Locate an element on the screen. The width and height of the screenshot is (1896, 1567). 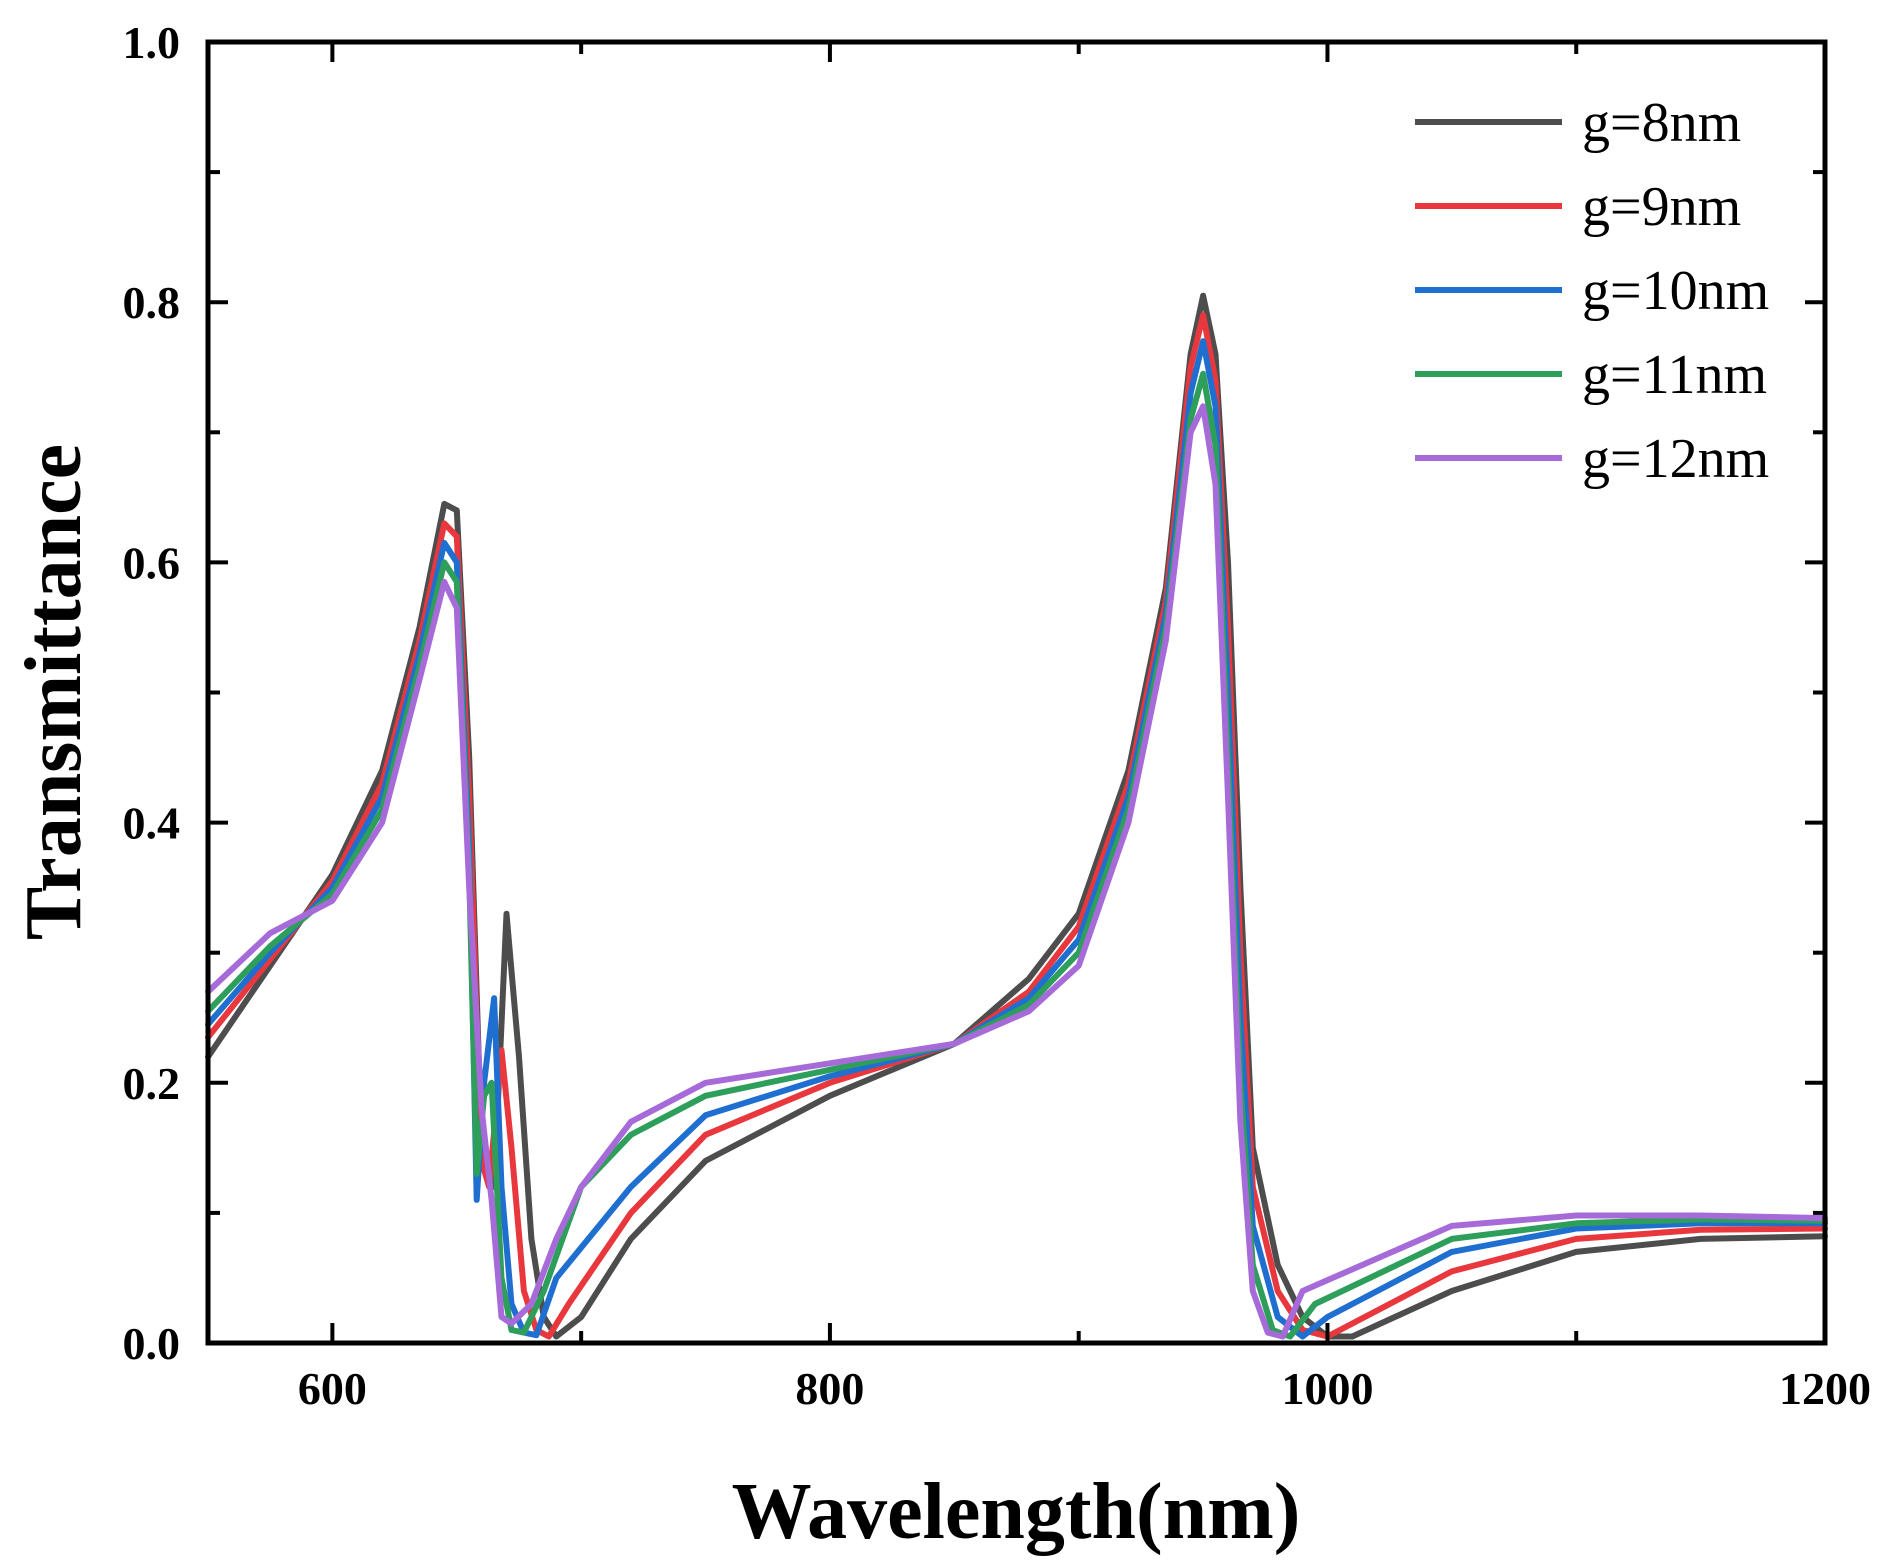
y-tick-label: 1.0 is located at coordinates (152, 42).